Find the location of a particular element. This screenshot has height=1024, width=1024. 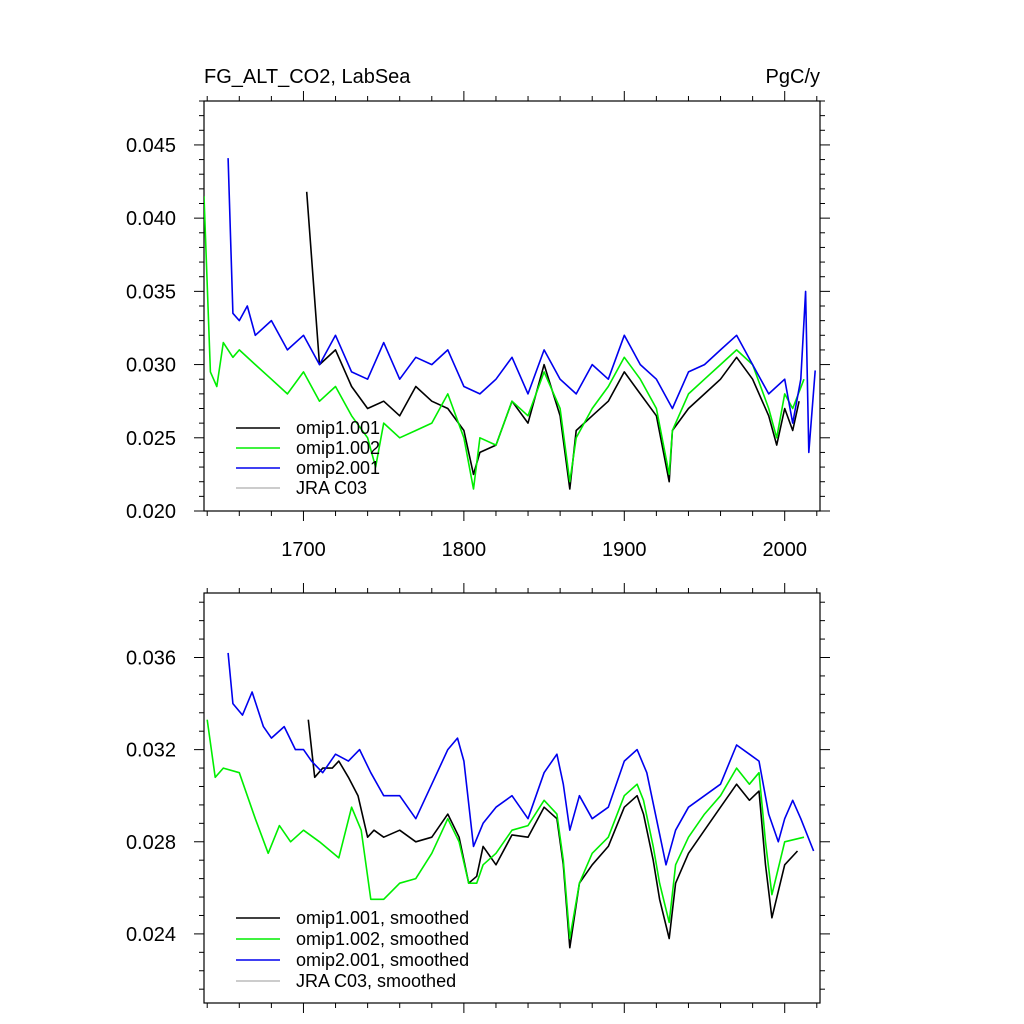

x-tick-label: 2000 is located at coordinates (784, 550).